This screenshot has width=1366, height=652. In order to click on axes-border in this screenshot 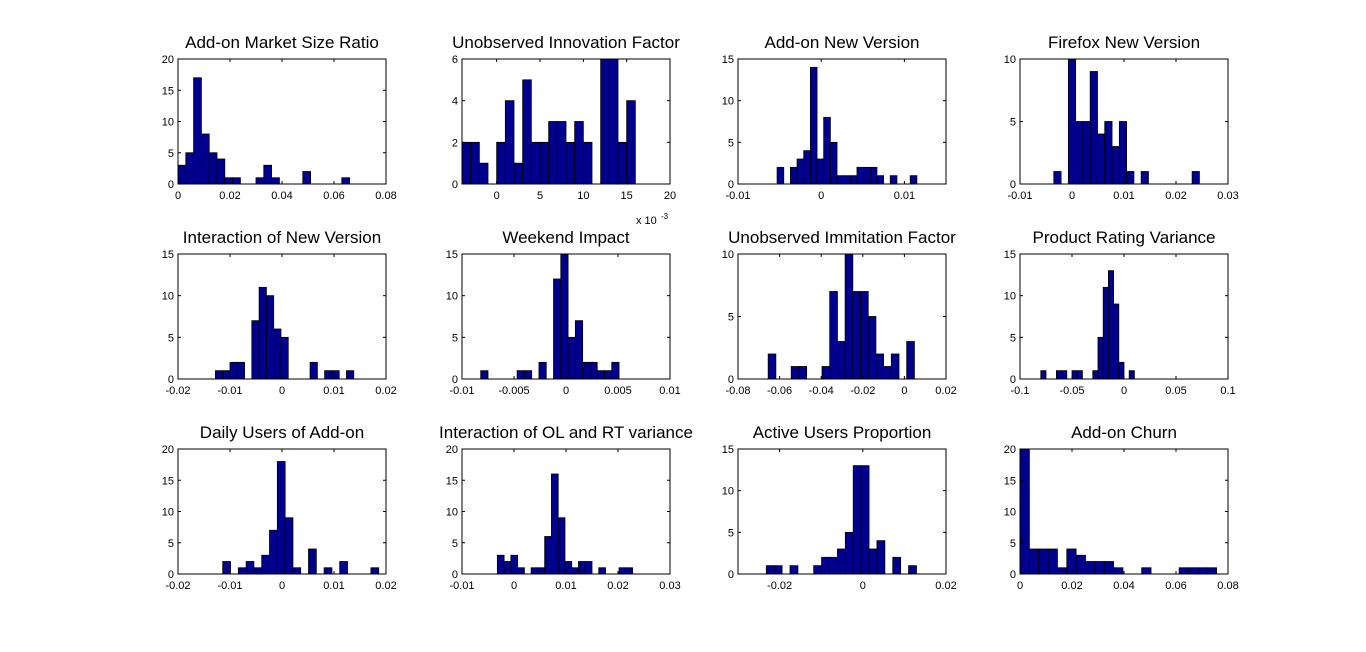, I will do `click(842, 121)`.